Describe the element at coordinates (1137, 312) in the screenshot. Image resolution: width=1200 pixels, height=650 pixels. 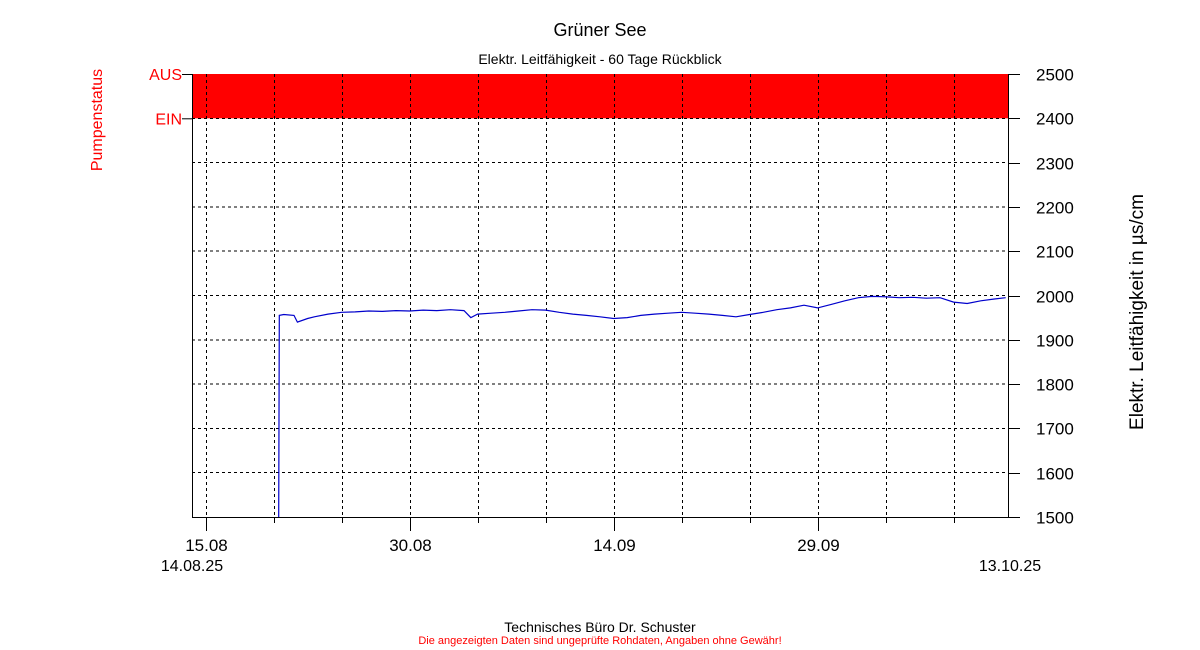
I see `y-axis-title: Elektr. Leitfähigkeit in µs/cm` at that location.